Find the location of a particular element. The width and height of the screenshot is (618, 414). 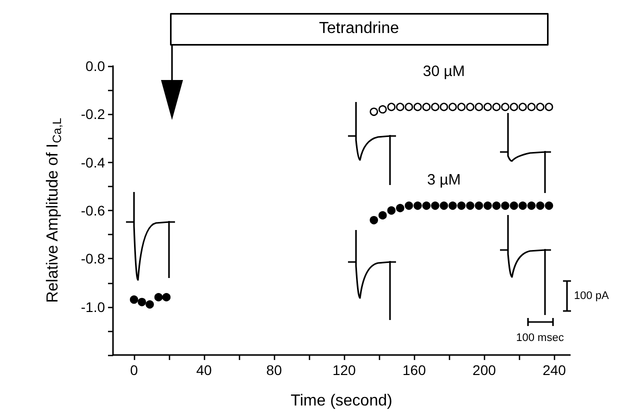

series-label: 3 µM is located at coordinates (444, 180).